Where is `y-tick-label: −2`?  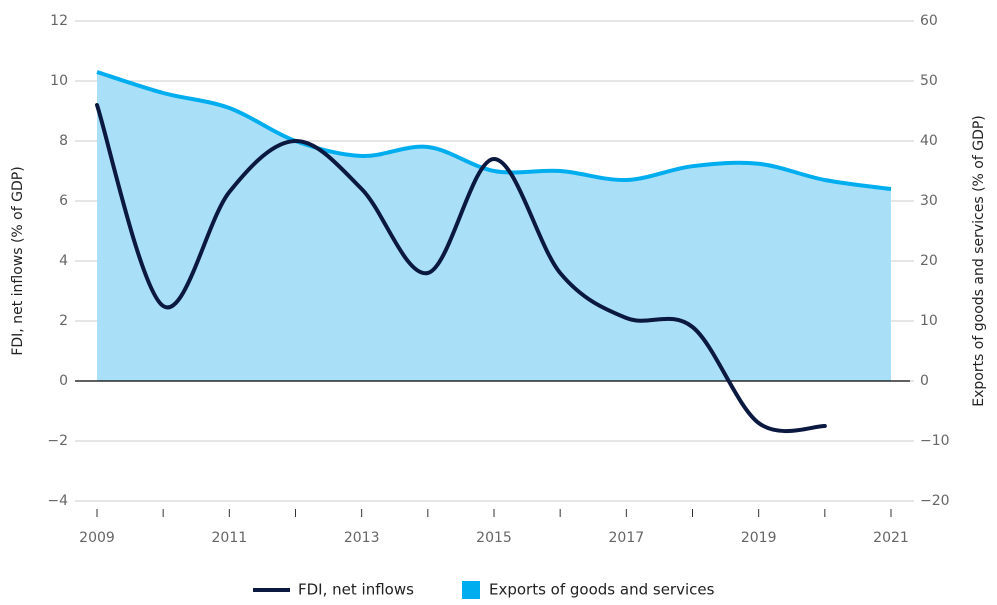
y-tick-label: −2 is located at coordinates (57, 441).